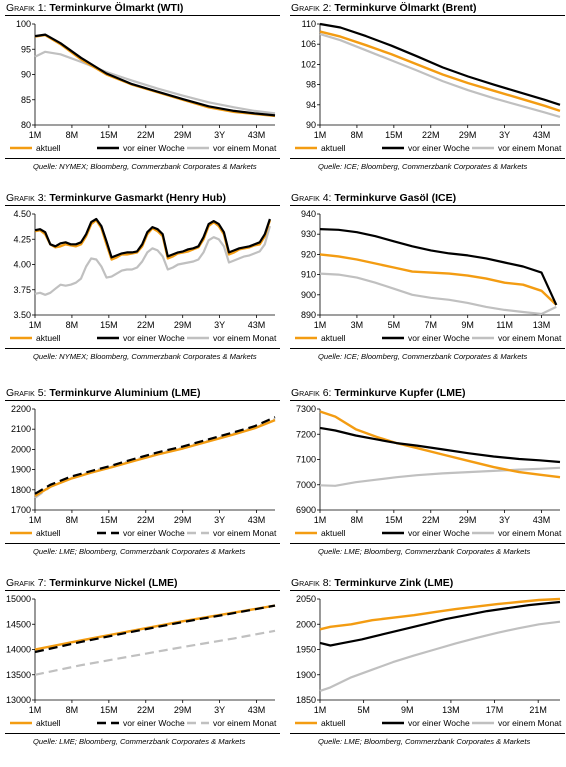 This screenshot has width=566, height=767. What do you see at coordinates (28, 198) in the screenshot?
I see `chart-title-prefix: Grafik 3:` at bounding box center [28, 198].